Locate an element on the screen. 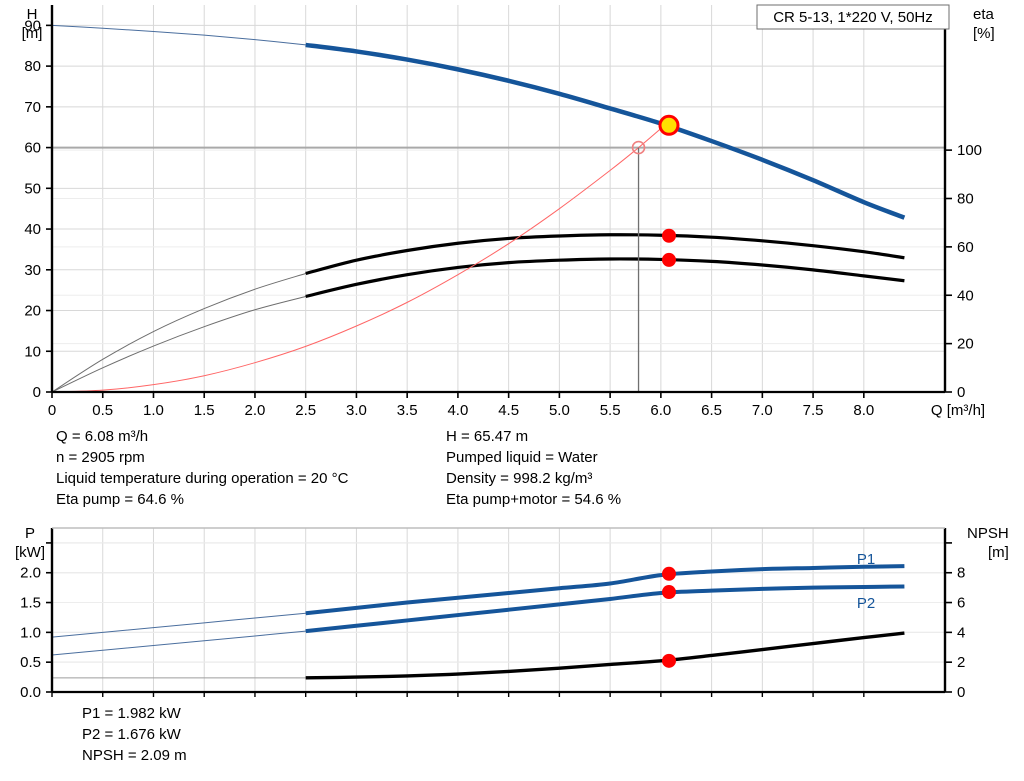  power-axis-title-line1: P is located at coordinates (30, 533).